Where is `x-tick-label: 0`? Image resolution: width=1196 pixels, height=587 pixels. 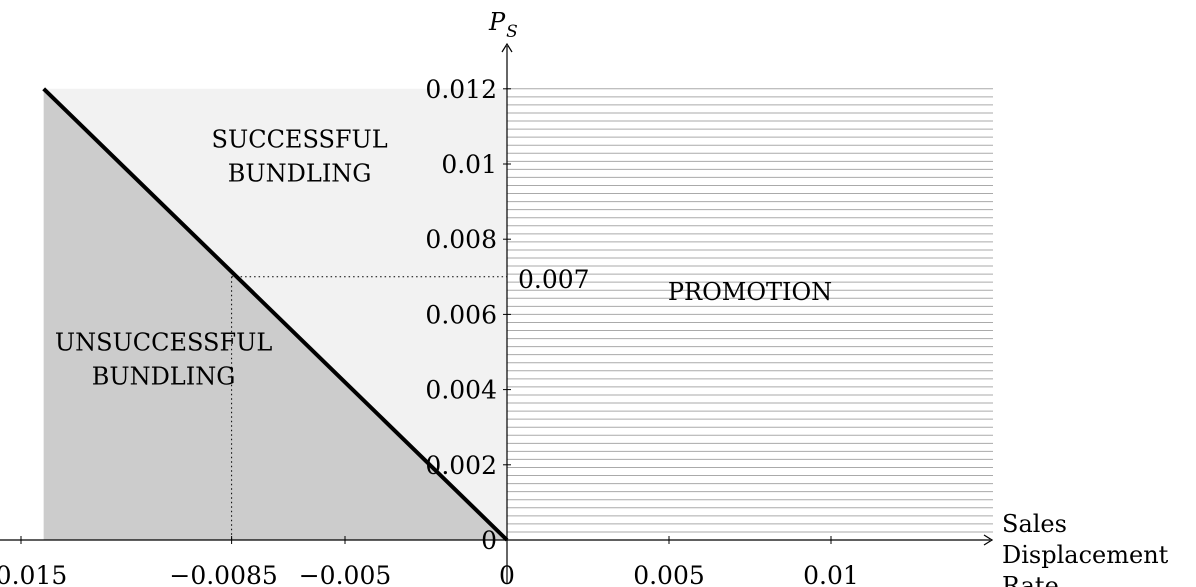
x-tick-label: 0 is located at coordinates (507, 574).